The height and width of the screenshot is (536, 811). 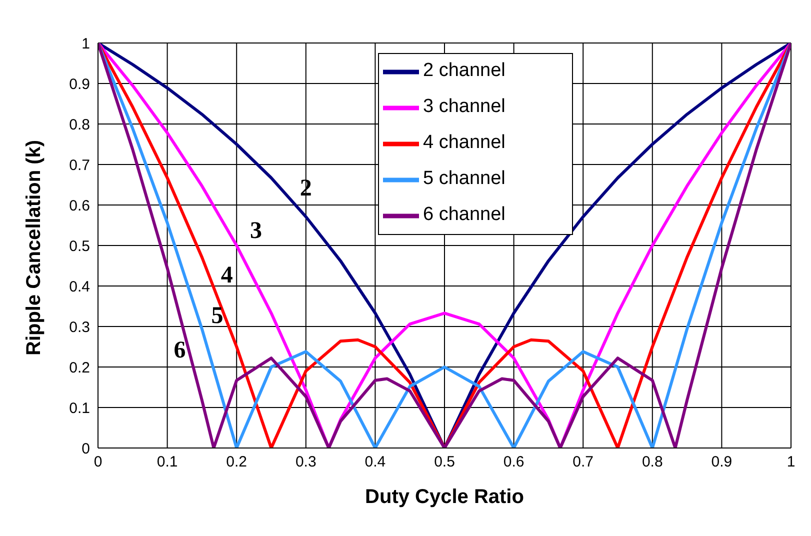 What do you see at coordinates (464, 71) in the screenshot?
I see `legend-label: 2 channel` at bounding box center [464, 71].